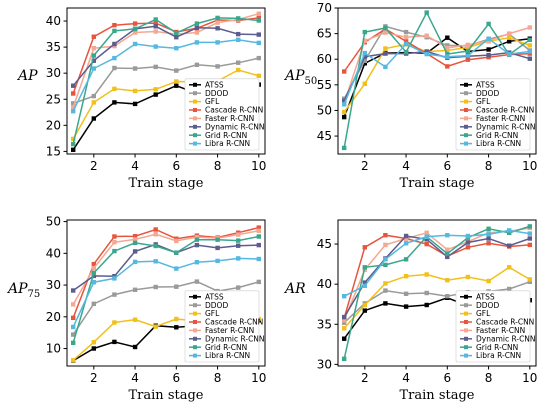  I want to click on x-axis-label: Train stage, so click(437, 183).